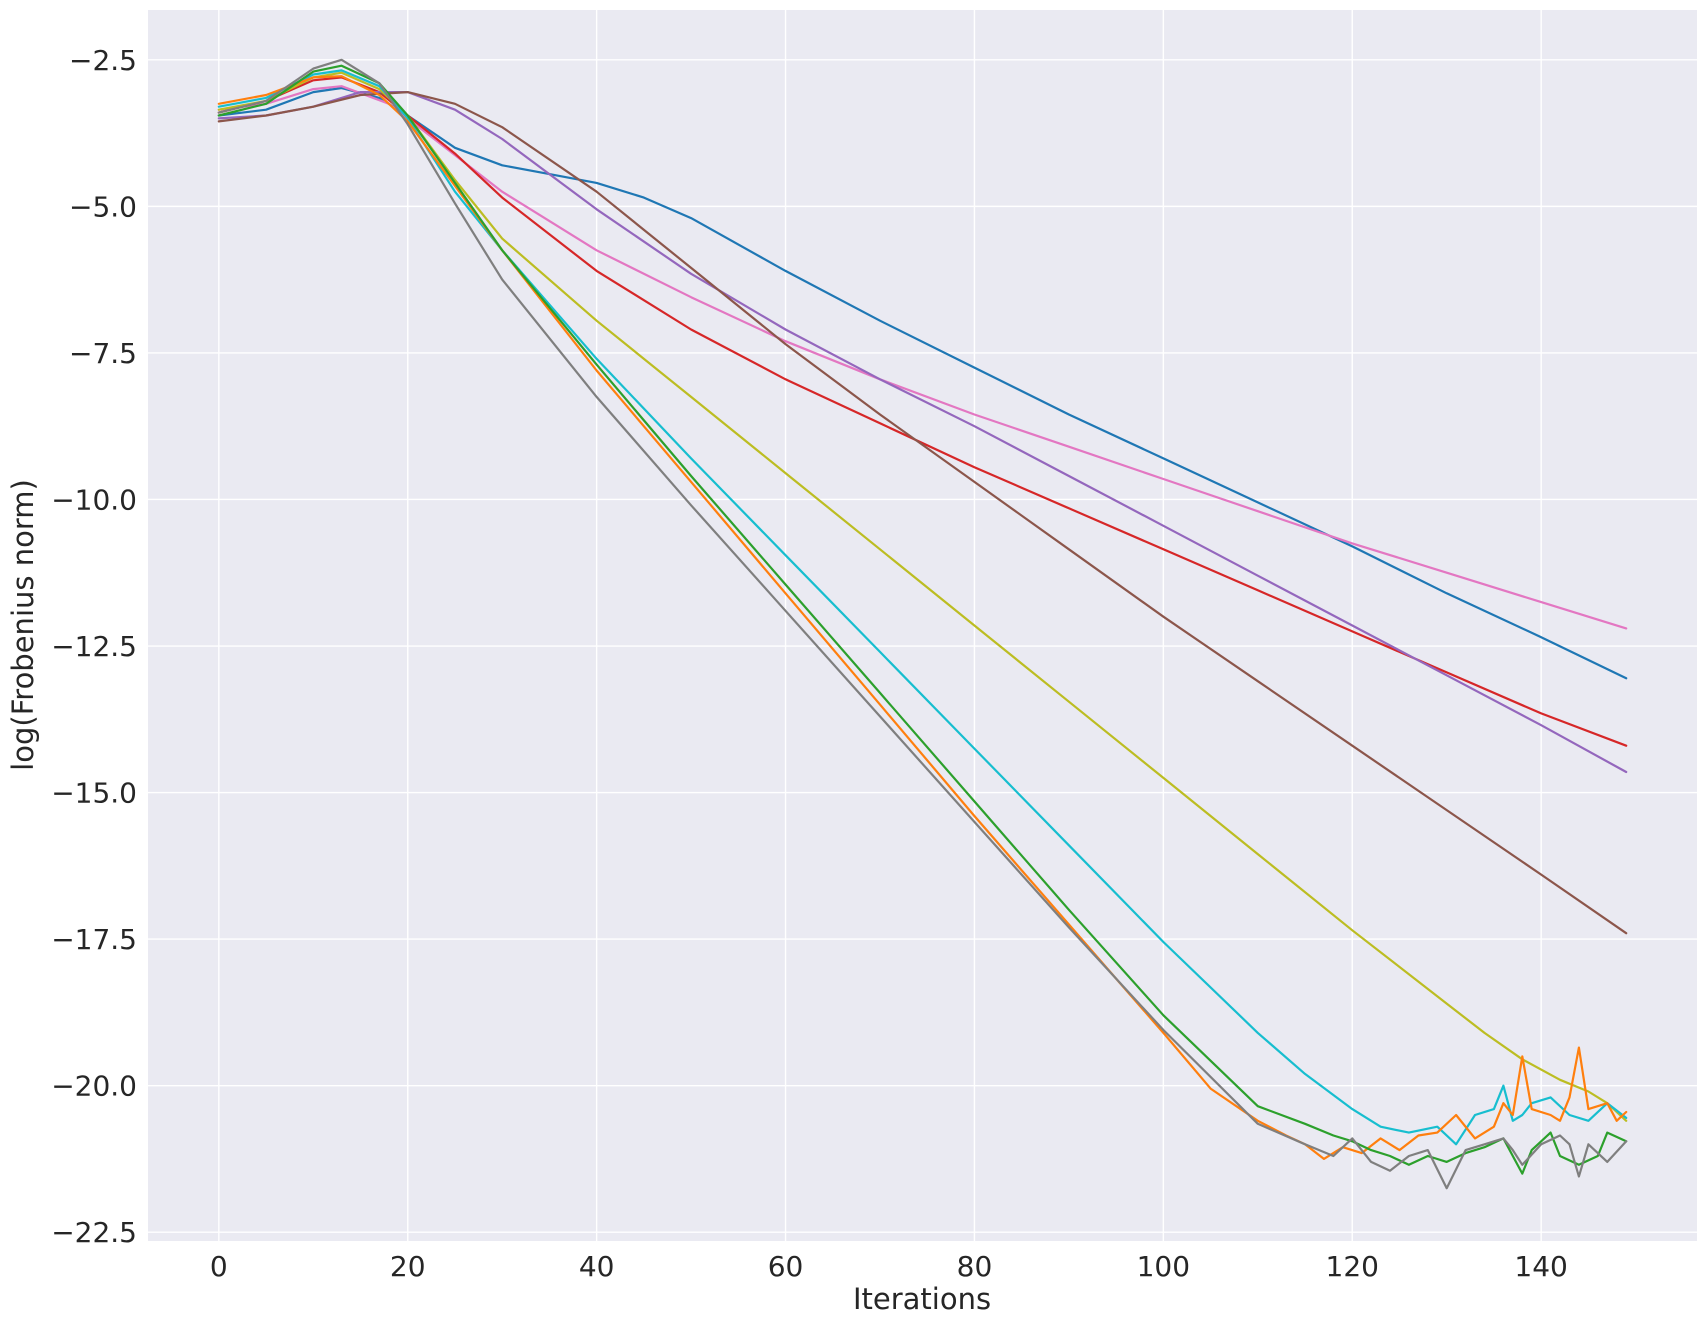 The image size is (1707, 1325). I want to click on y-tick-label: −2.5, so click(103, 60).